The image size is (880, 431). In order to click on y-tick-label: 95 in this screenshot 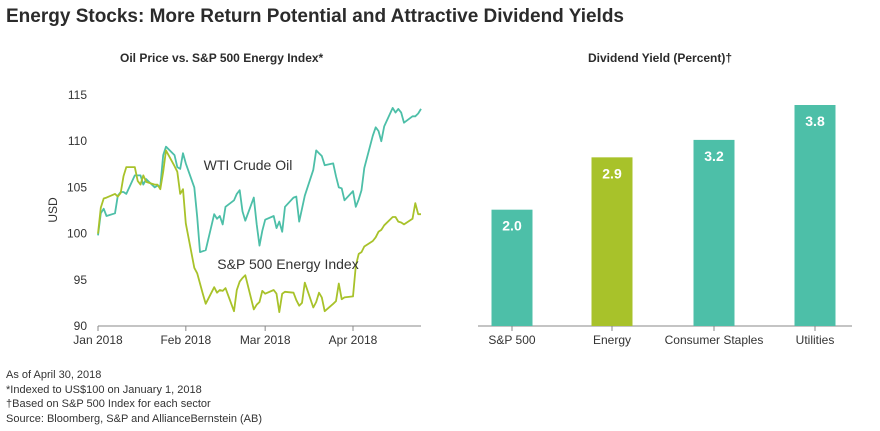, I will do `click(81, 280)`.